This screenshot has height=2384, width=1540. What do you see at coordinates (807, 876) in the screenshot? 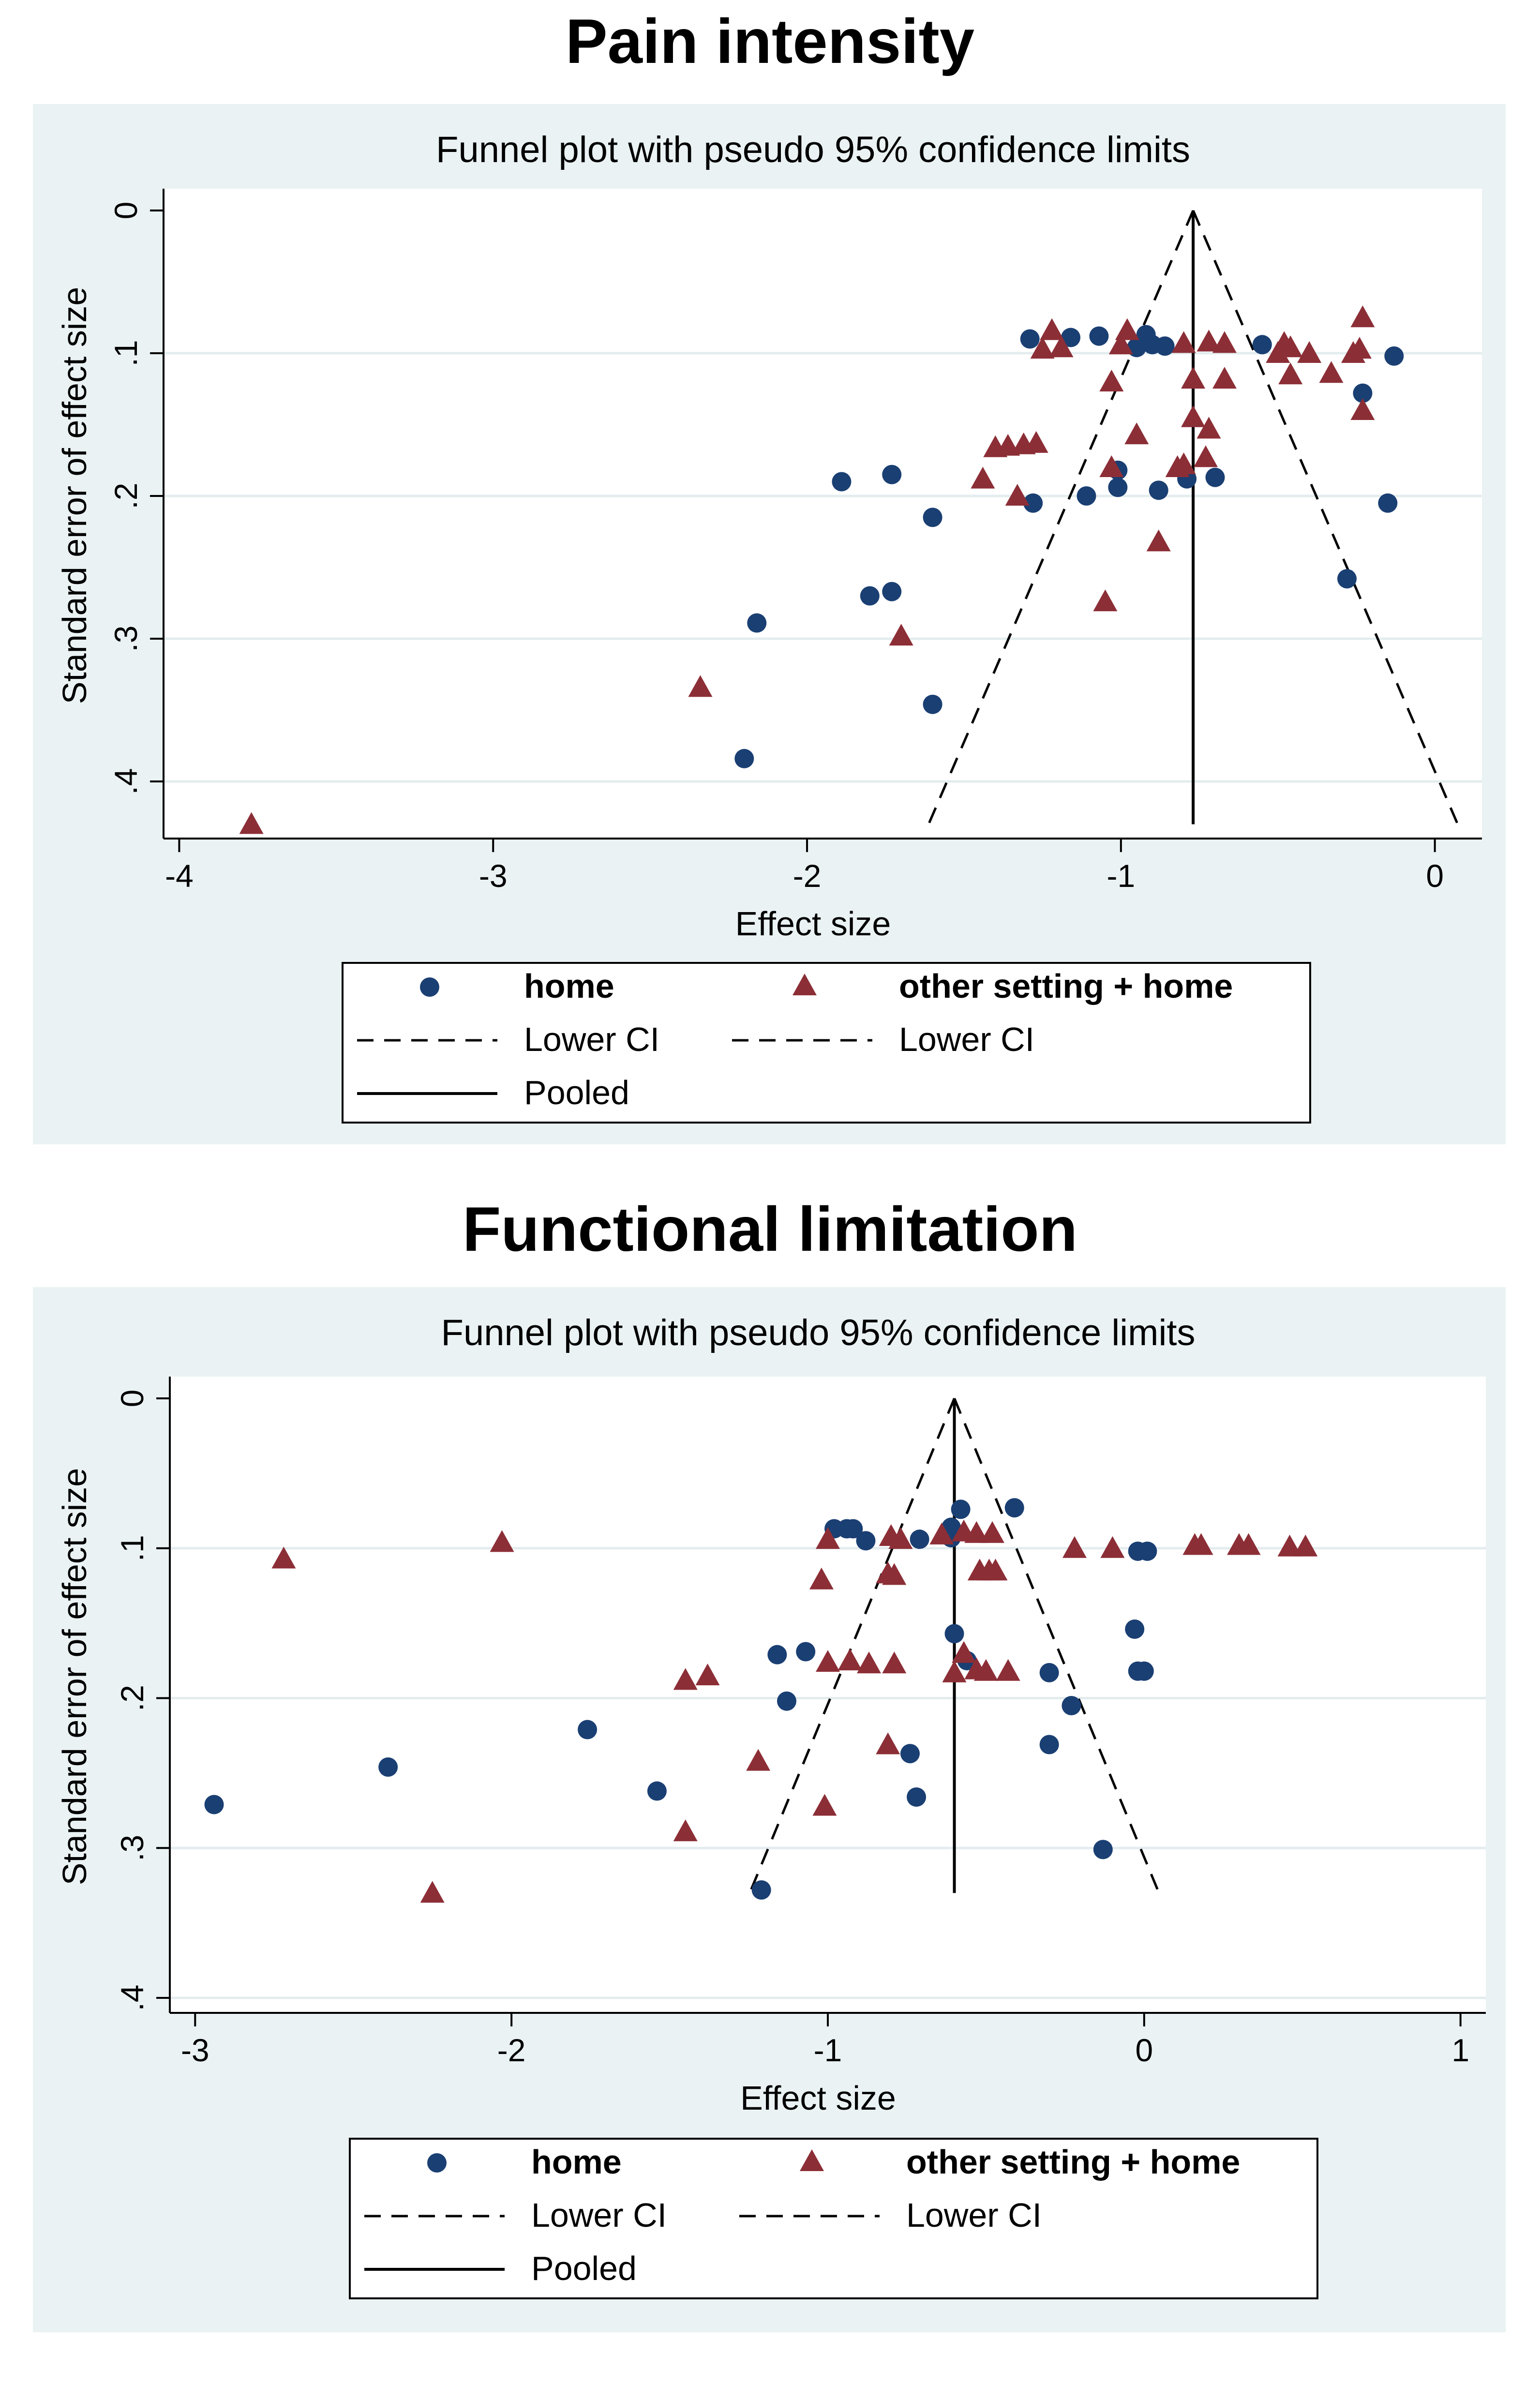
I see `x-tick-label: -2` at bounding box center [807, 876].